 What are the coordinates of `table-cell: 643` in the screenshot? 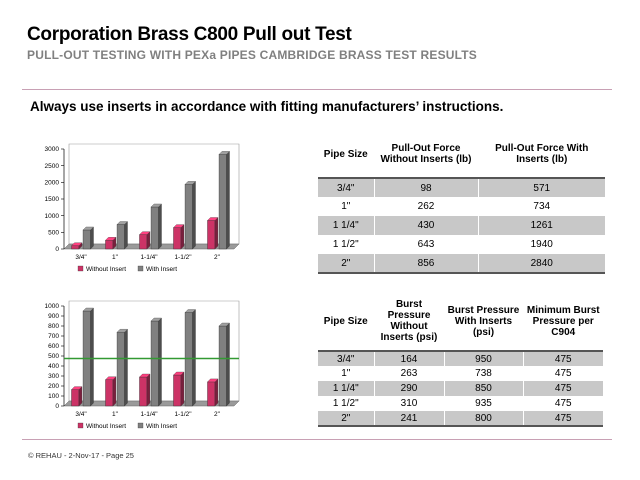 It's located at (425, 244).